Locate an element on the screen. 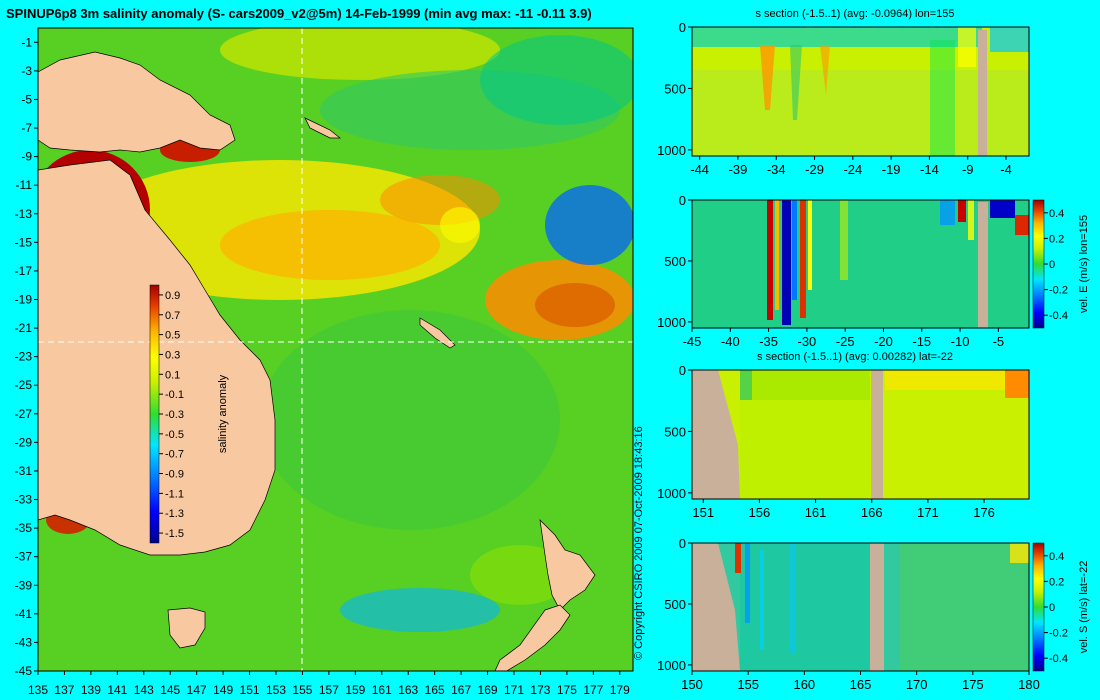 The height and width of the screenshot is (700, 1100). map-colorbar-tick-label: -0.7 is located at coordinates (174, 455).